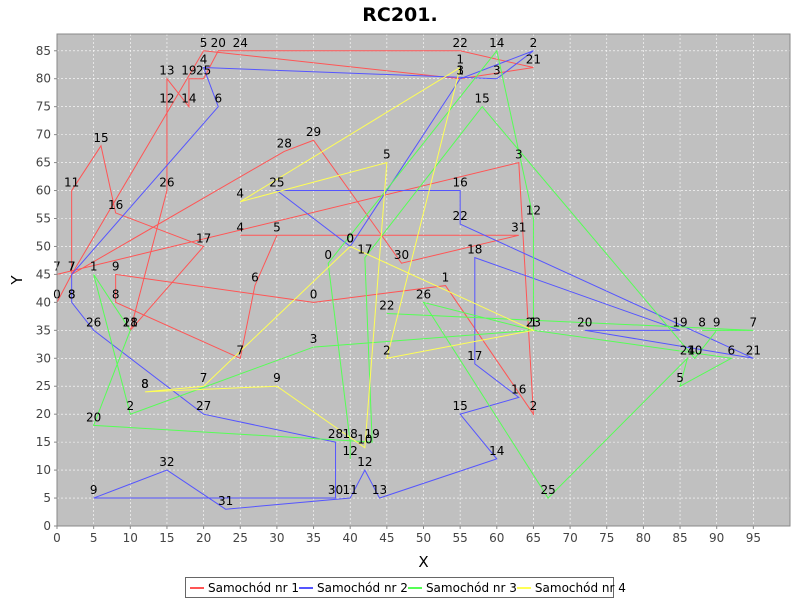 The image size is (800, 600). What do you see at coordinates (43, 246) in the screenshot?
I see `y-tick-label: 50` at bounding box center [43, 246].